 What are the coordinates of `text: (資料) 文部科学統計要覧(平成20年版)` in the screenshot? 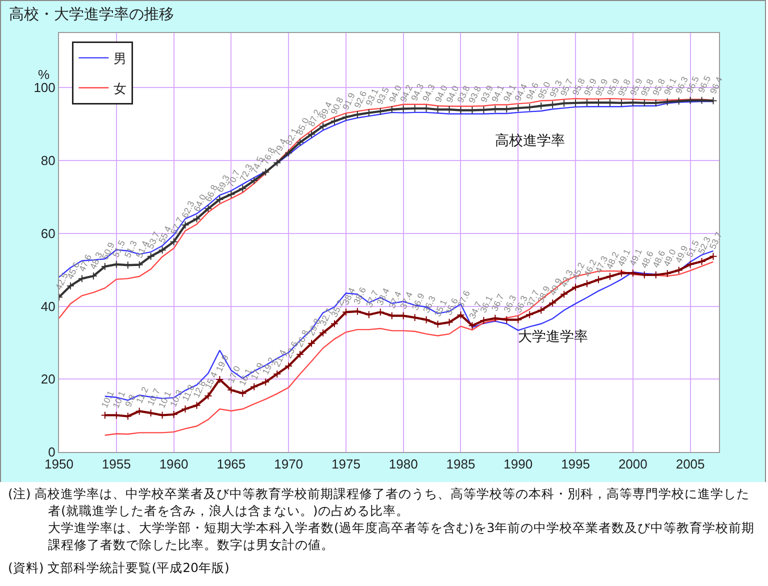 It's located at (119, 568).